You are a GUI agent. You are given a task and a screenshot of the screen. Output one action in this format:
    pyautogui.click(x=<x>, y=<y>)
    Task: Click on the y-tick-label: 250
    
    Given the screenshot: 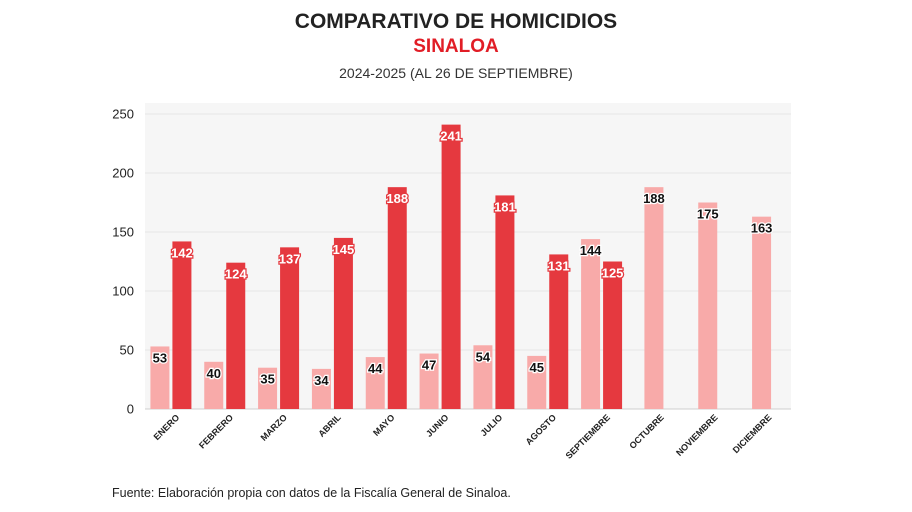 What is the action you would take?
    pyautogui.click(x=123, y=114)
    